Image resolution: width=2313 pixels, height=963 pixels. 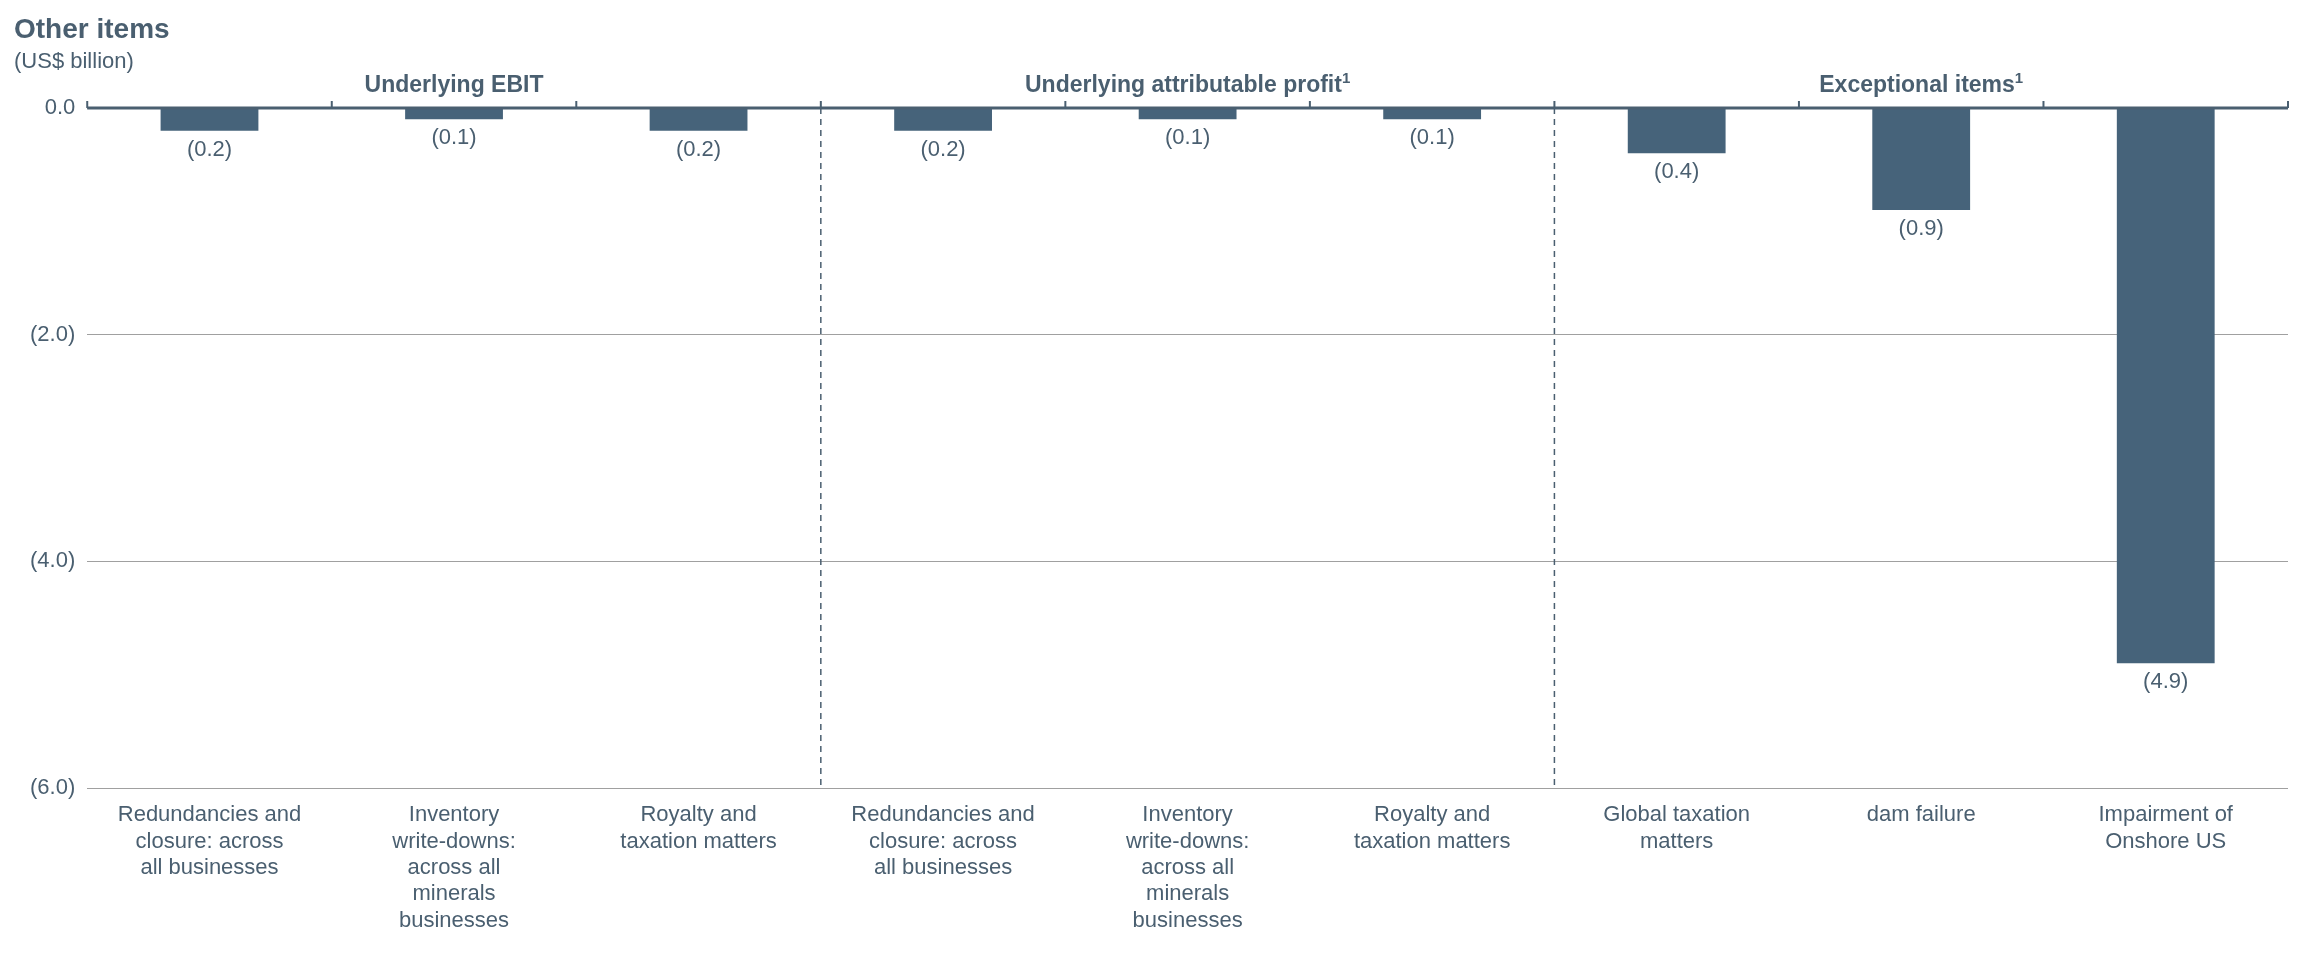 What do you see at coordinates (2166, 681) in the screenshot?
I see `data-label: (4.9)` at bounding box center [2166, 681].